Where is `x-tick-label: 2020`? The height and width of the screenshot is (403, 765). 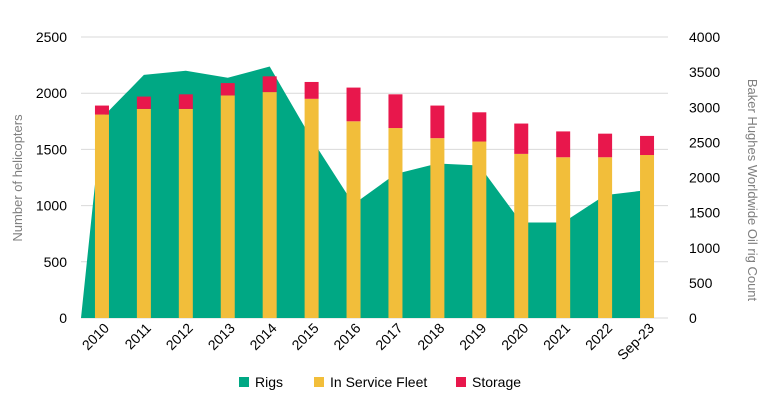
x-tick-label: 2020 is located at coordinates (514, 336).